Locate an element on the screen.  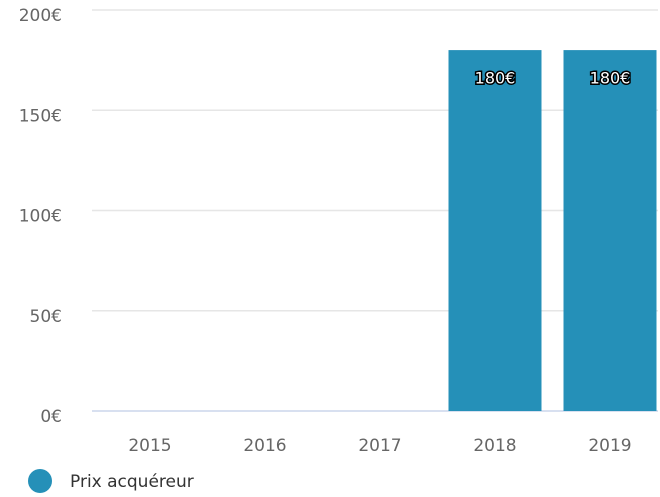
legend-marker is located at coordinates (40, 481).